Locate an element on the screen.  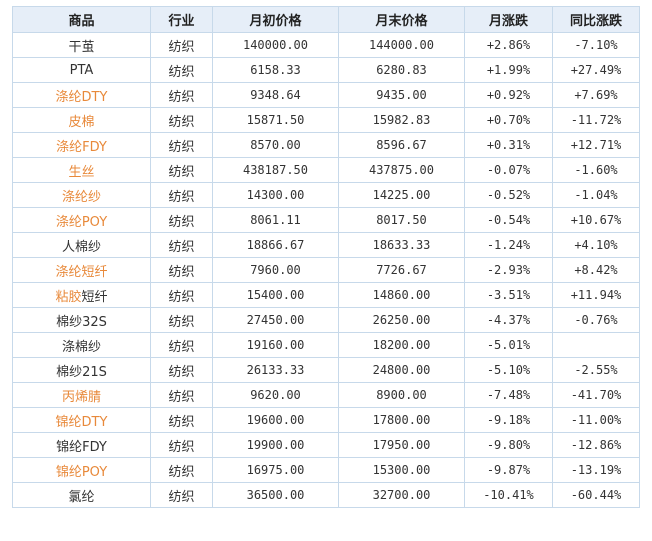
yoy-change-cell: -13.19% is located at coordinates (596, 470).